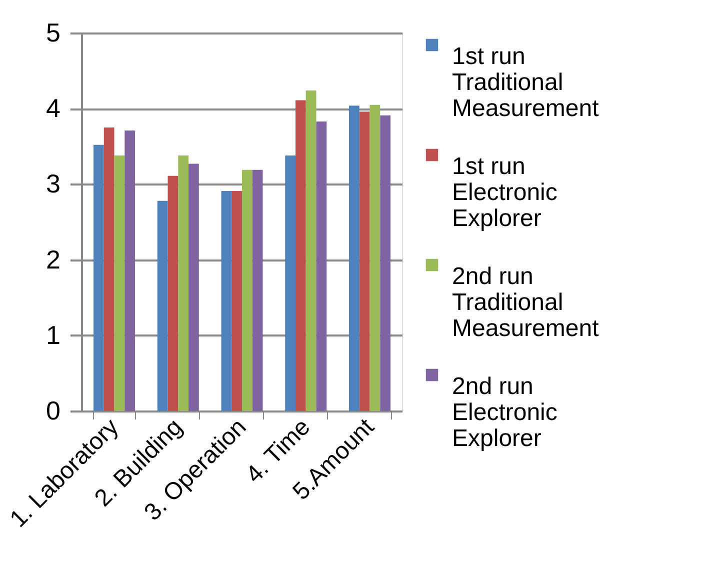 The width and height of the screenshot is (728, 584). What do you see at coordinates (53, 33) in the screenshot?
I see `y-tick-label: 5` at bounding box center [53, 33].